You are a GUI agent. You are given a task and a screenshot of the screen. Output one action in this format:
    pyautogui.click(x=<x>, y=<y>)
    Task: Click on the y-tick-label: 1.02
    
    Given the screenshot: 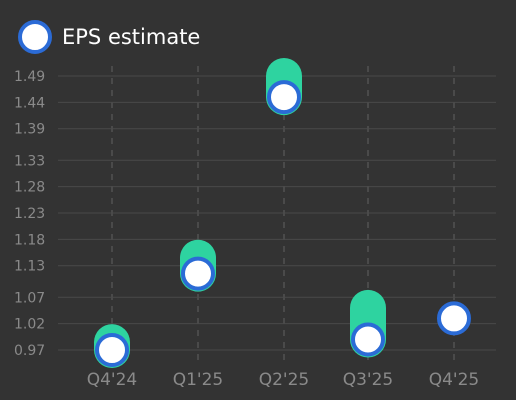 What is the action you would take?
    pyautogui.click(x=29, y=325)
    